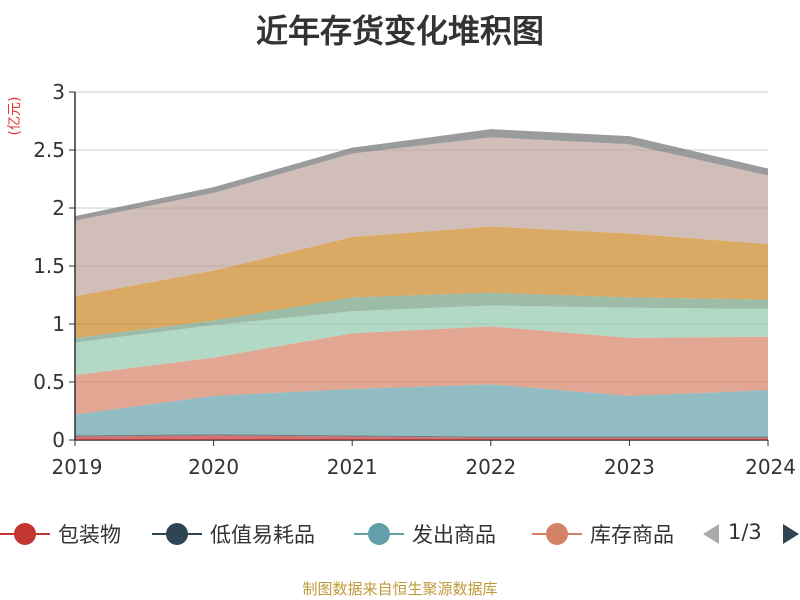  What do you see at coordinates (343, 534) in the screenshot?
I see `legend-items-container: 包装物 低值易耗品 发出商品 库存商品` at bounding box center [343, 534].